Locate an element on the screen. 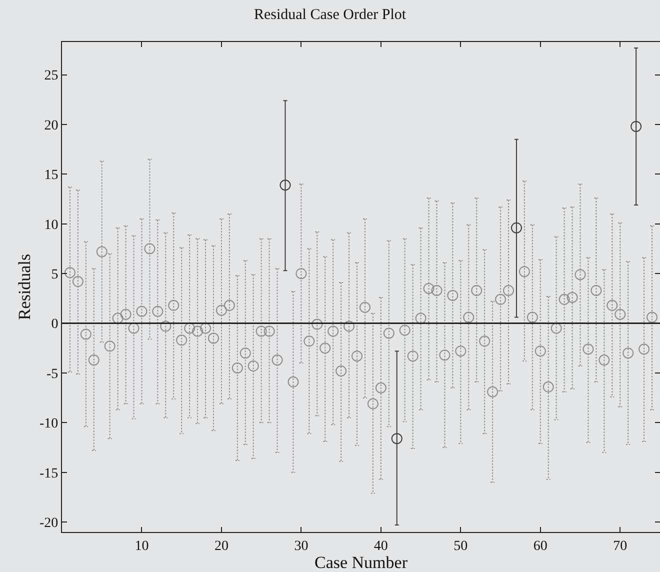 The height and width of the screenshot is (572, 660). y-tick-label: -5 is located at coordinates (52, 374).